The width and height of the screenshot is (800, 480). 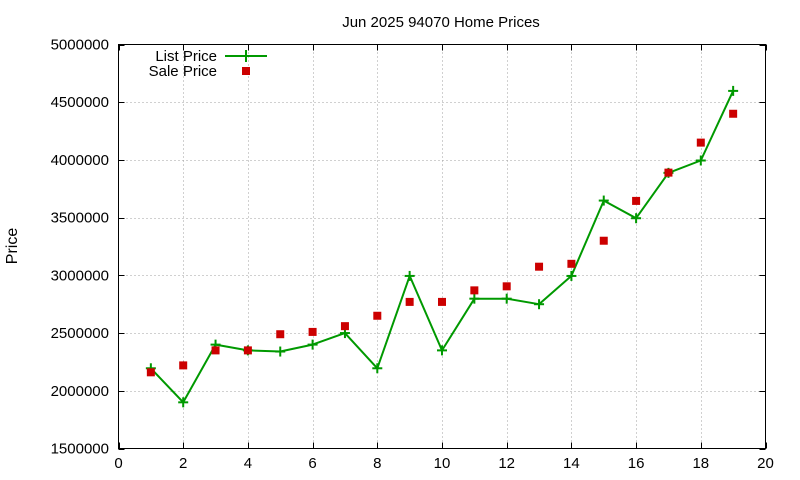 I want to click on x-tick-label: 2, so click(x=183, y=463).